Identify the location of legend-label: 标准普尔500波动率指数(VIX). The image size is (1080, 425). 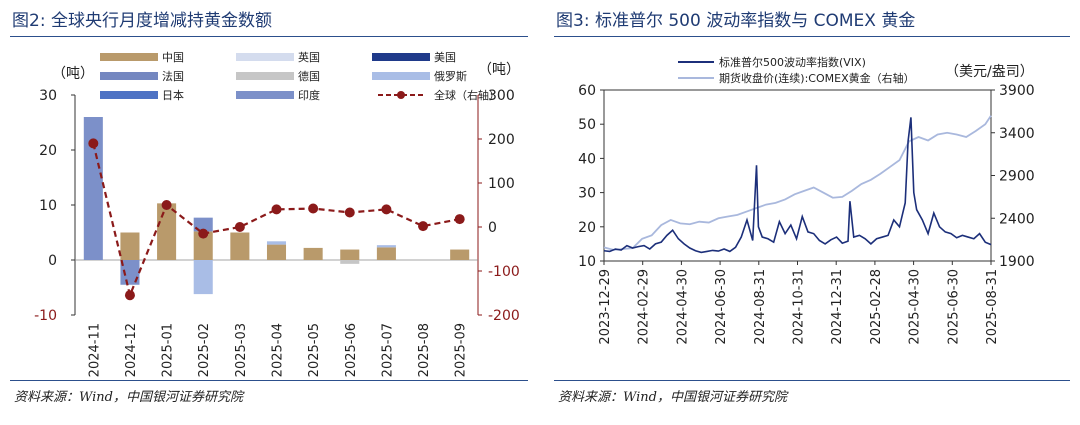
(792, 62).